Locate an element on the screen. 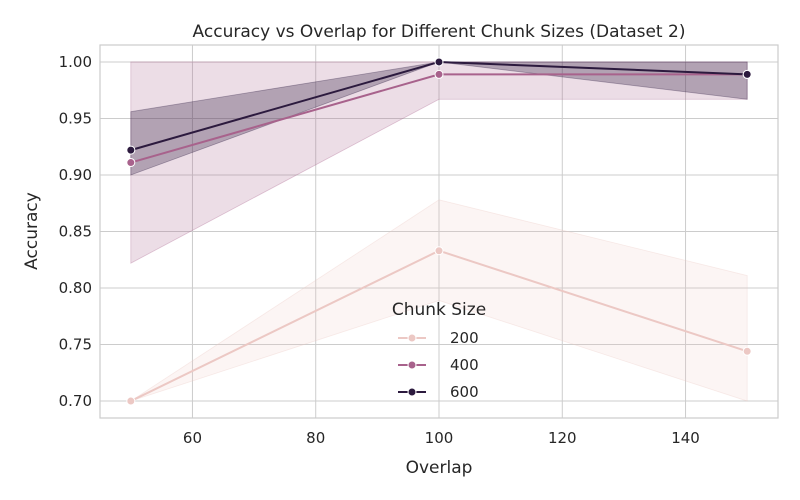 The width and height of the screenshot is (800, 500). y-tick-label: 0.75 is located at coordinates (75, 345).